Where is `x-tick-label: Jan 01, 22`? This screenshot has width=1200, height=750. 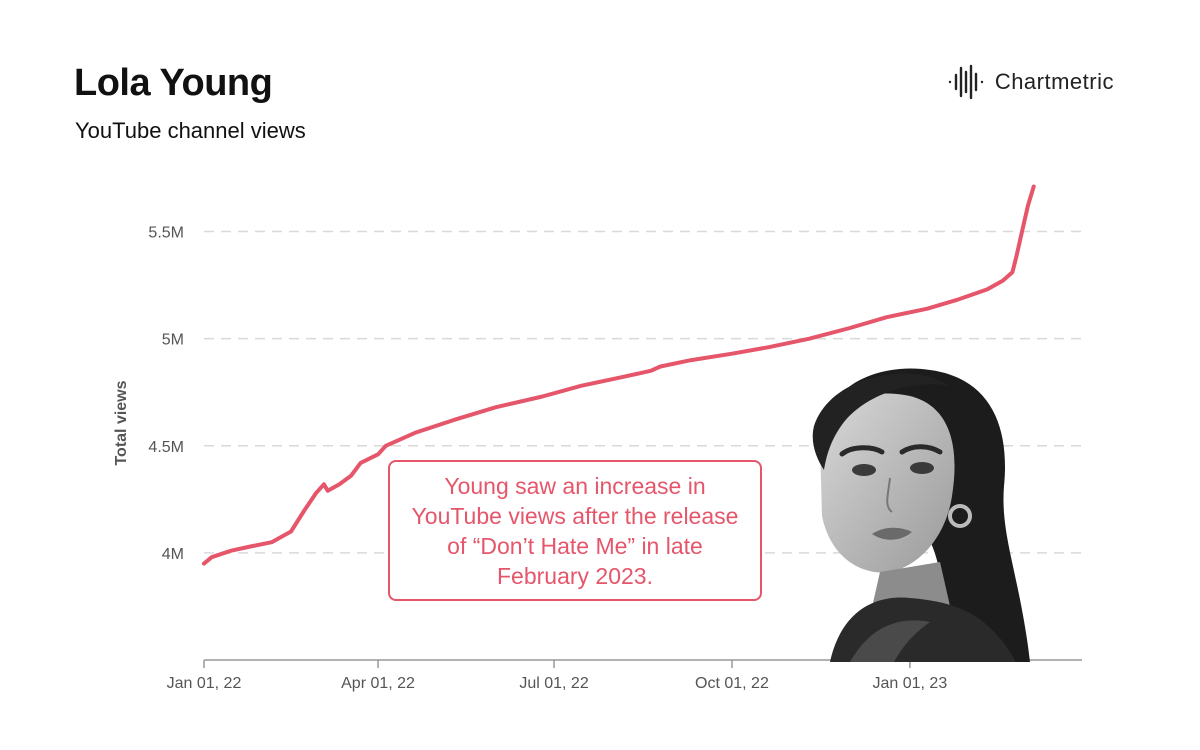
x-tick-label: Jan 01, 22 is located at coordinates (204, 683).